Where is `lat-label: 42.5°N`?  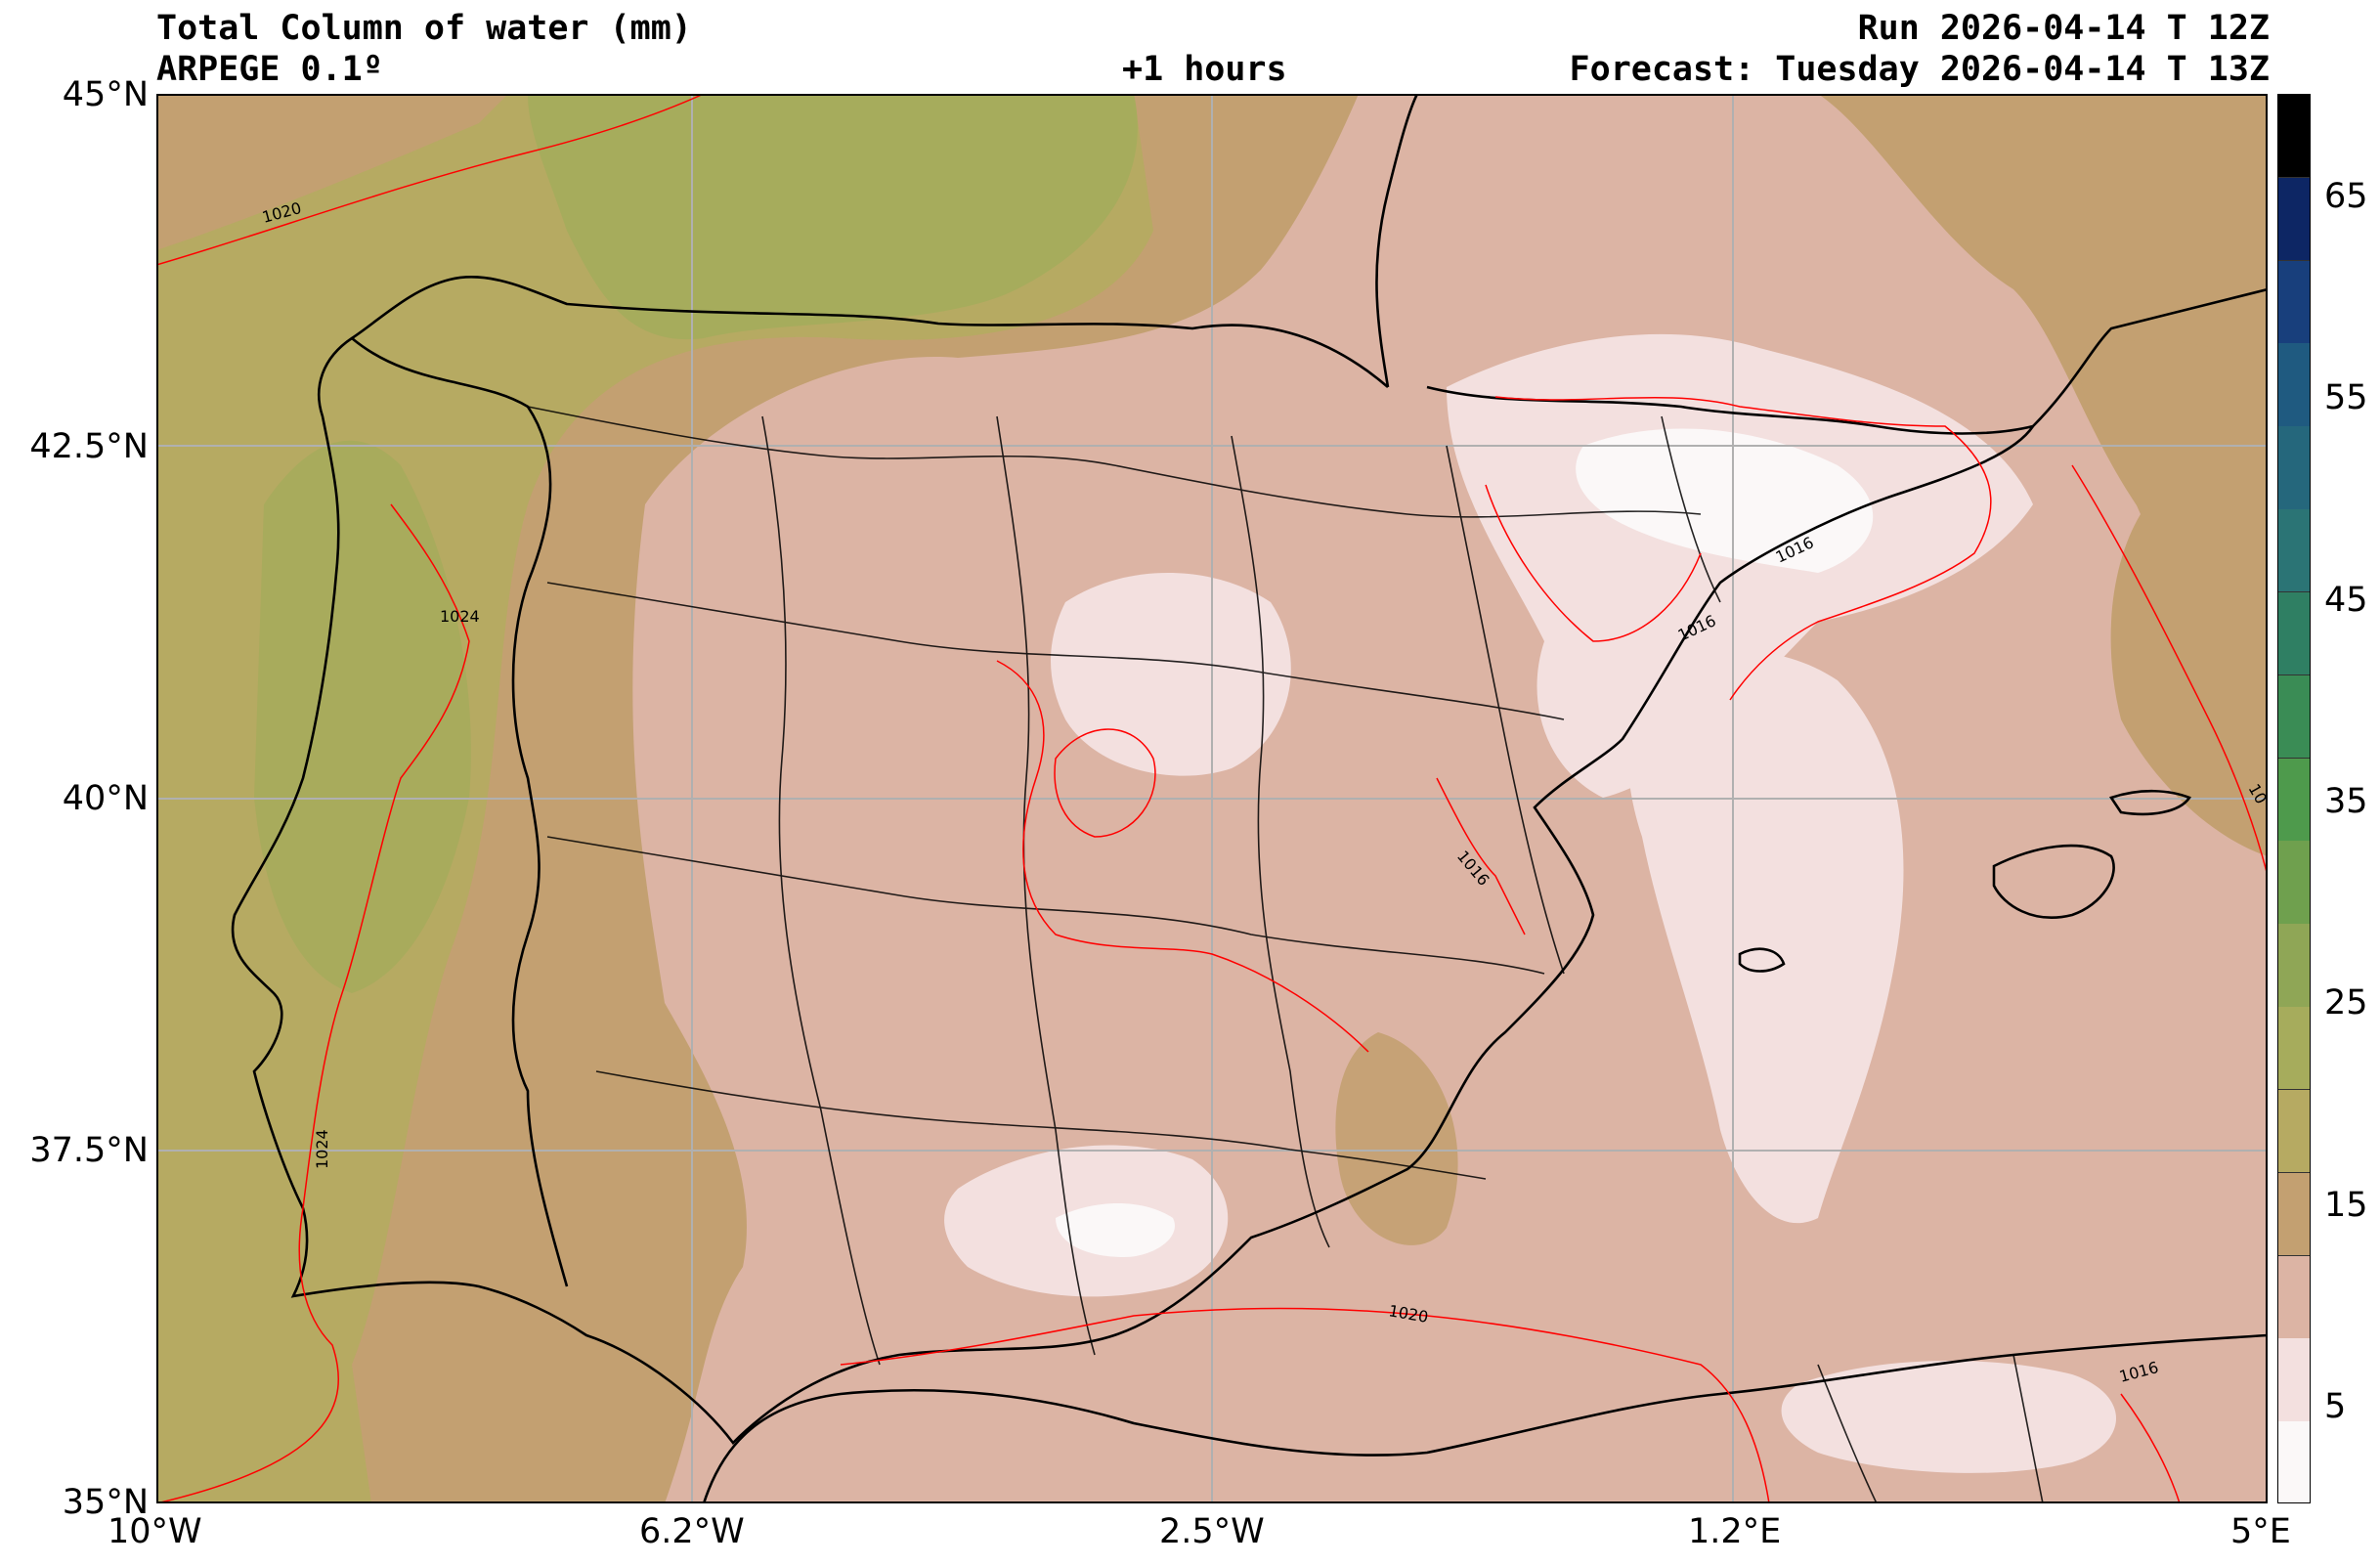 lat-label: 42.5°N is located at coordinates (89, 446).